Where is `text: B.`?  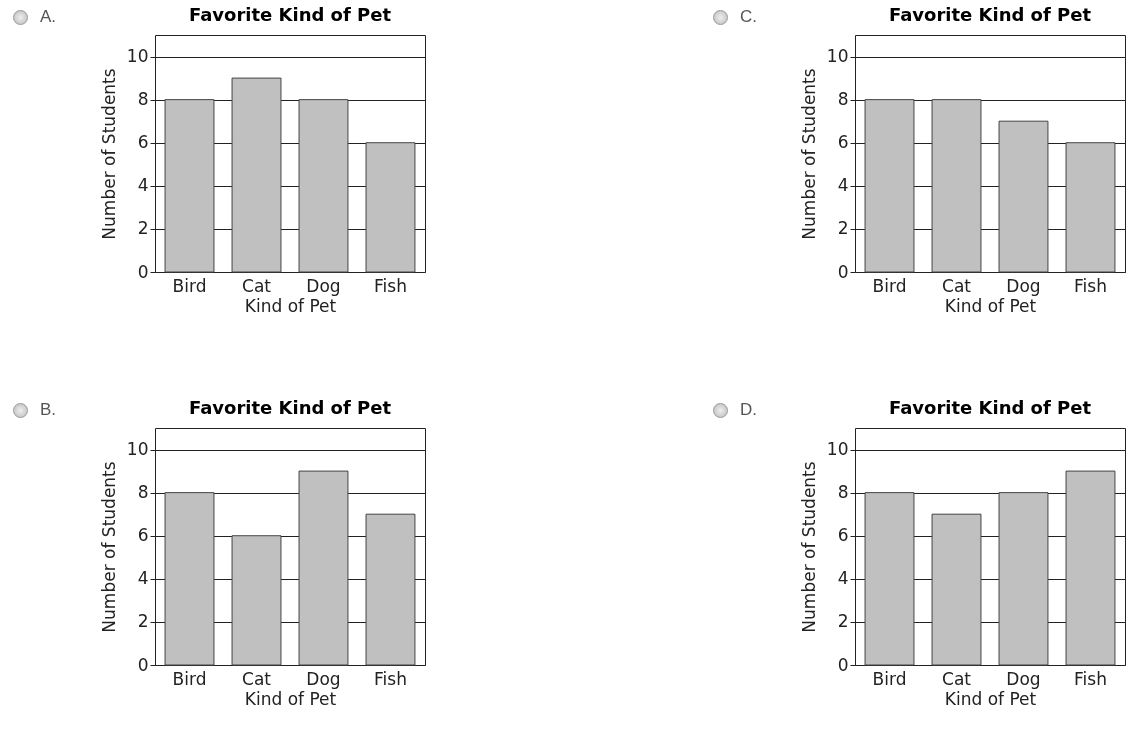
text: B. is located at coordinates (48, 410).